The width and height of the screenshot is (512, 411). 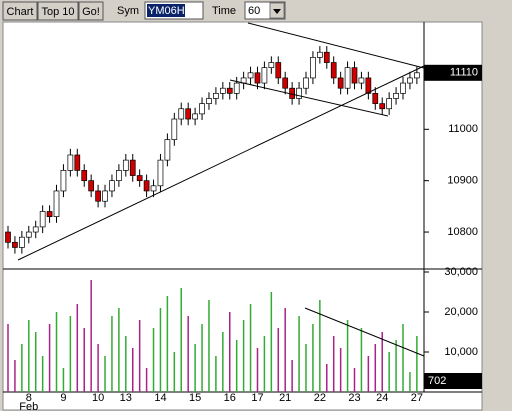 What do you see at coordinates (195, 398) in the screenshot?
I see `x-tick-label: 15` at bounding box center [195, 398].